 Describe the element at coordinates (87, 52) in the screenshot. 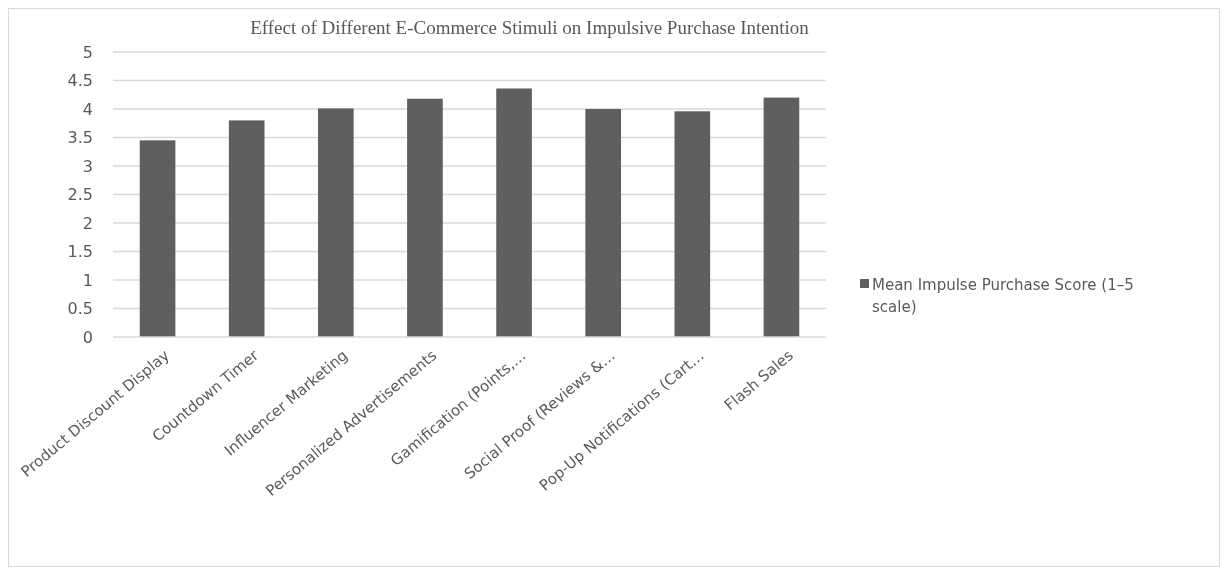

I see `y-tick-label: 5` at that location.